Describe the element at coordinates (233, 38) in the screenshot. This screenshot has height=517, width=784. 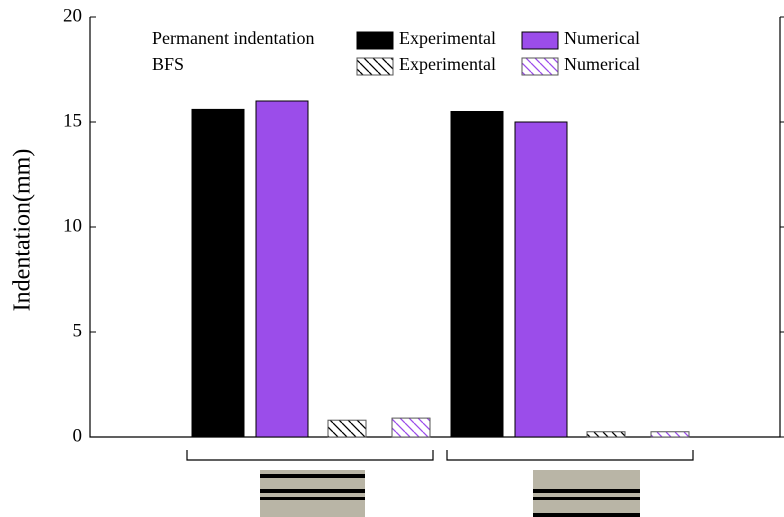
I see `legend-group-label: Permanent indentation` at that location.